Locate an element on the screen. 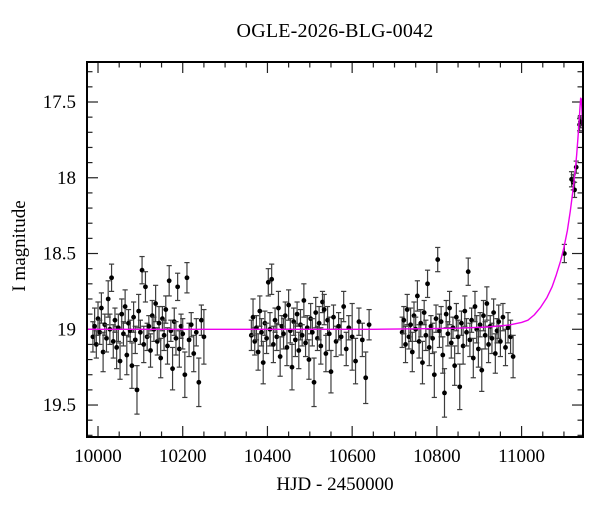 The width and height of the screenshot is (600, 512). y-tick-label: 19 is located at coordinates (66, 329).